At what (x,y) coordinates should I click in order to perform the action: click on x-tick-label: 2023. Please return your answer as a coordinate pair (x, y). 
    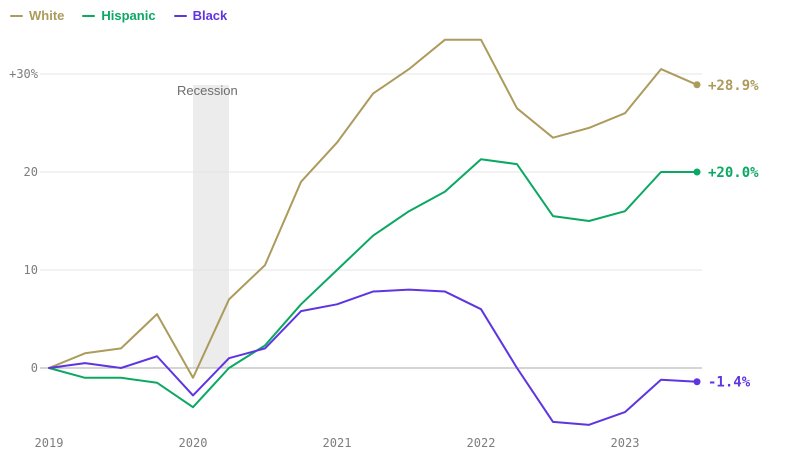
    Looking at the image, I should click on (625, 443).